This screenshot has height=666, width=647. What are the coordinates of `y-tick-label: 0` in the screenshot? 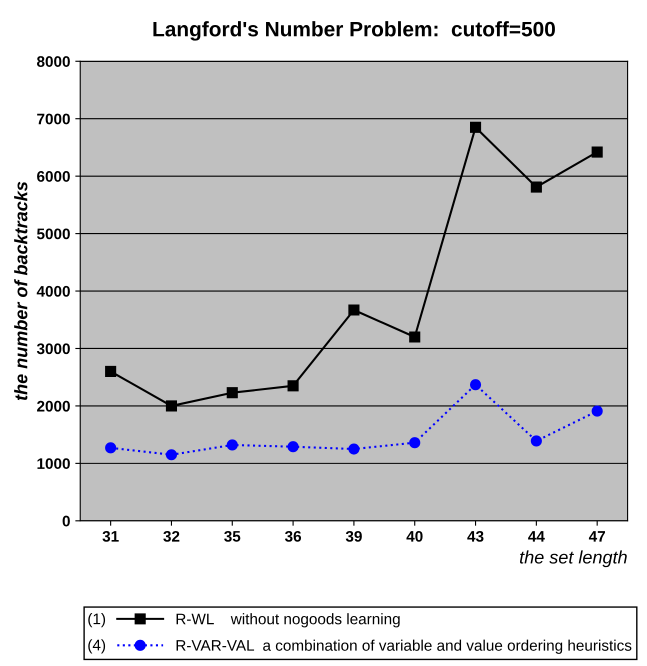 It's located at (66, 521).